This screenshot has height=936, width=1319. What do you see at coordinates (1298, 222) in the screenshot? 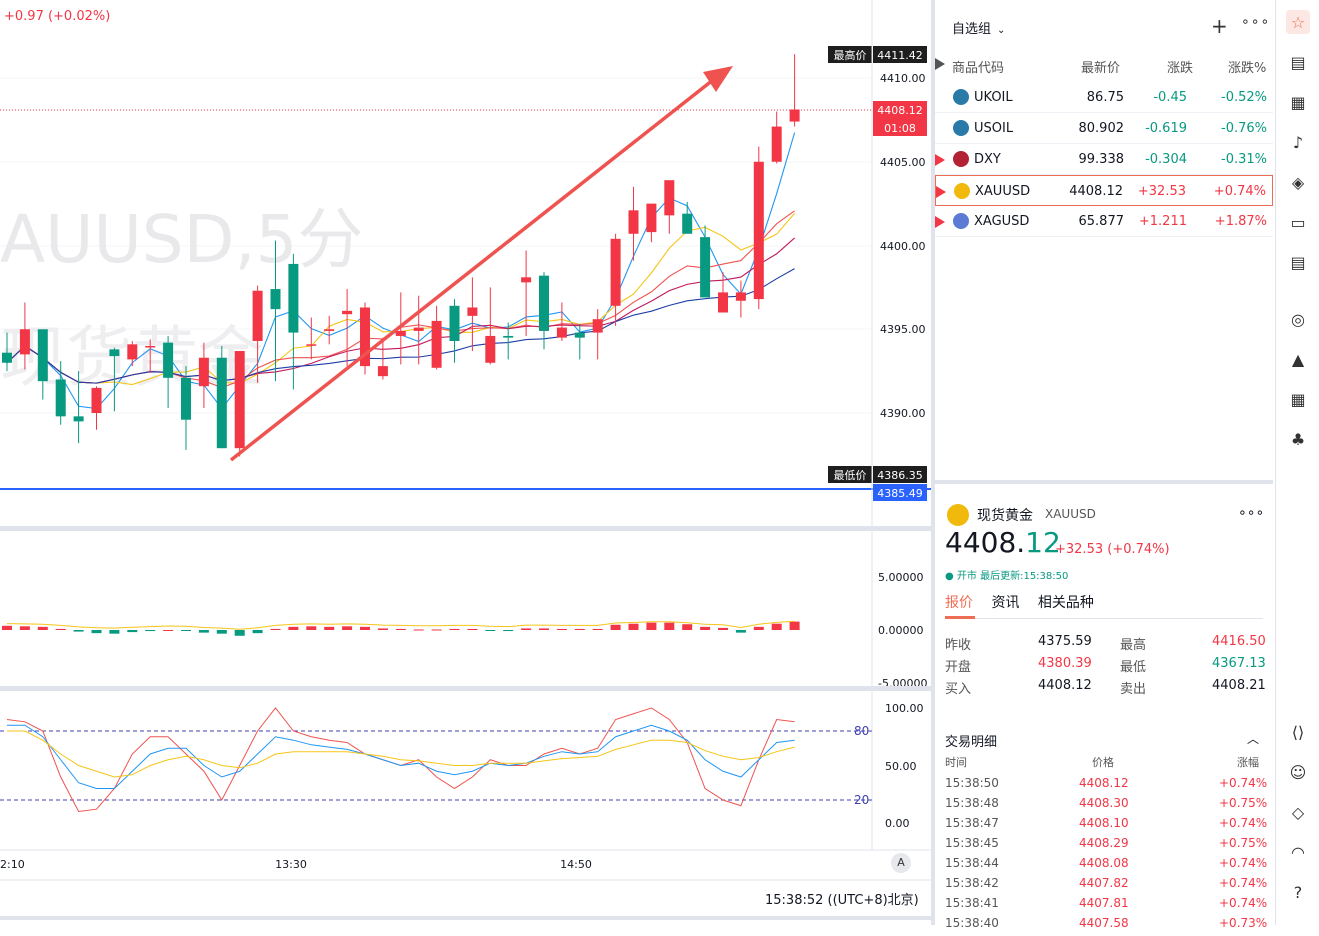
I see `video-icon: ▭` at bounding box center [1298, 222].